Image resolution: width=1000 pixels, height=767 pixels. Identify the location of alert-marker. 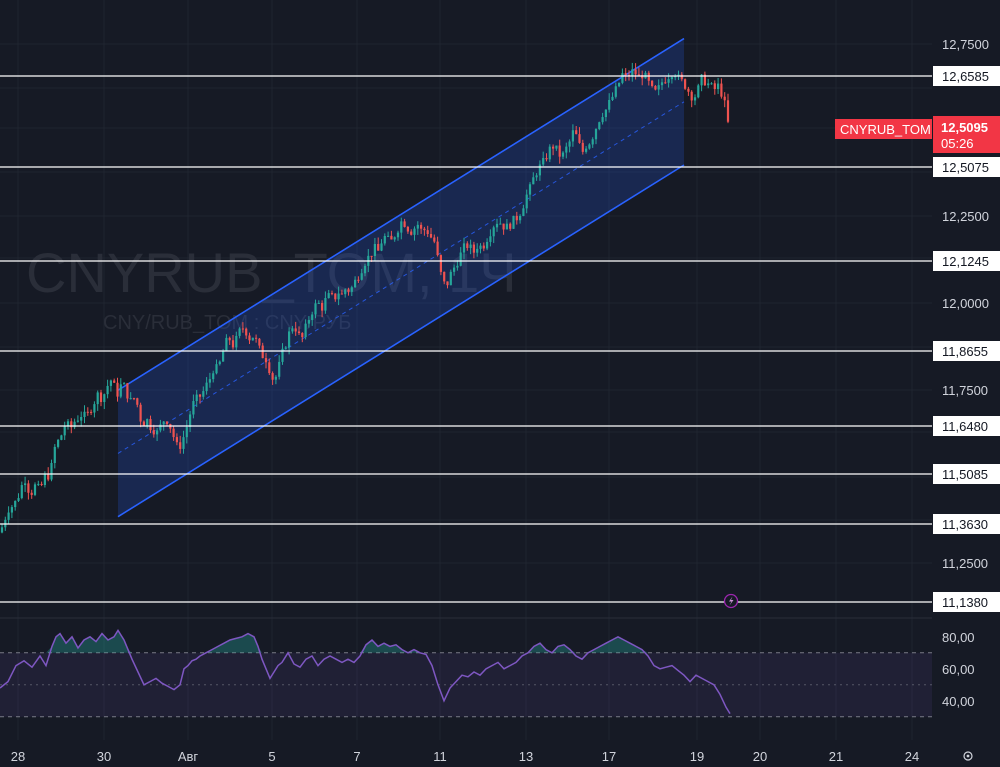
(731, 601).